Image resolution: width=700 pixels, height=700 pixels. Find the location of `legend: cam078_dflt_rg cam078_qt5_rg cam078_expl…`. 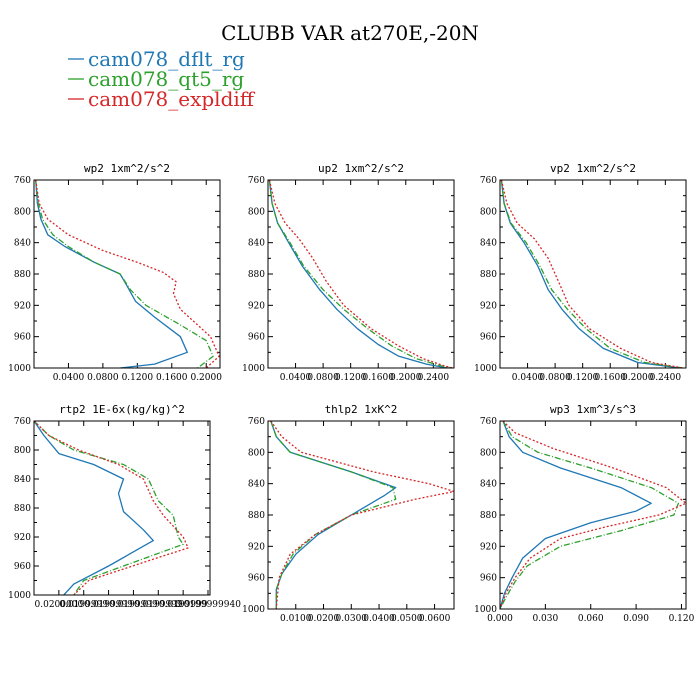

legend: cam078_dflt_rg cam078_qt5_rg cam078_expl… is located at coordinates (162, 79).